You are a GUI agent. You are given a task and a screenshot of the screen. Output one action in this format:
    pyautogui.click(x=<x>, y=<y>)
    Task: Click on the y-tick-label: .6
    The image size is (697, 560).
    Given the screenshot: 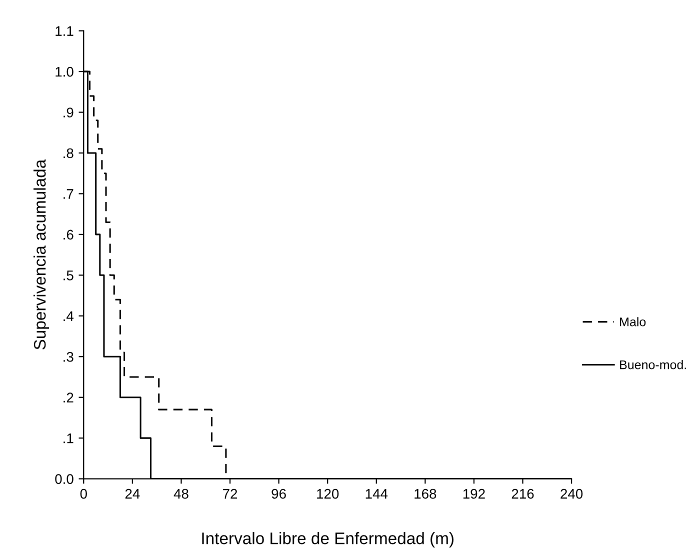 What is the action you would take?
    pyautogui.click(x=69, y=235)
    